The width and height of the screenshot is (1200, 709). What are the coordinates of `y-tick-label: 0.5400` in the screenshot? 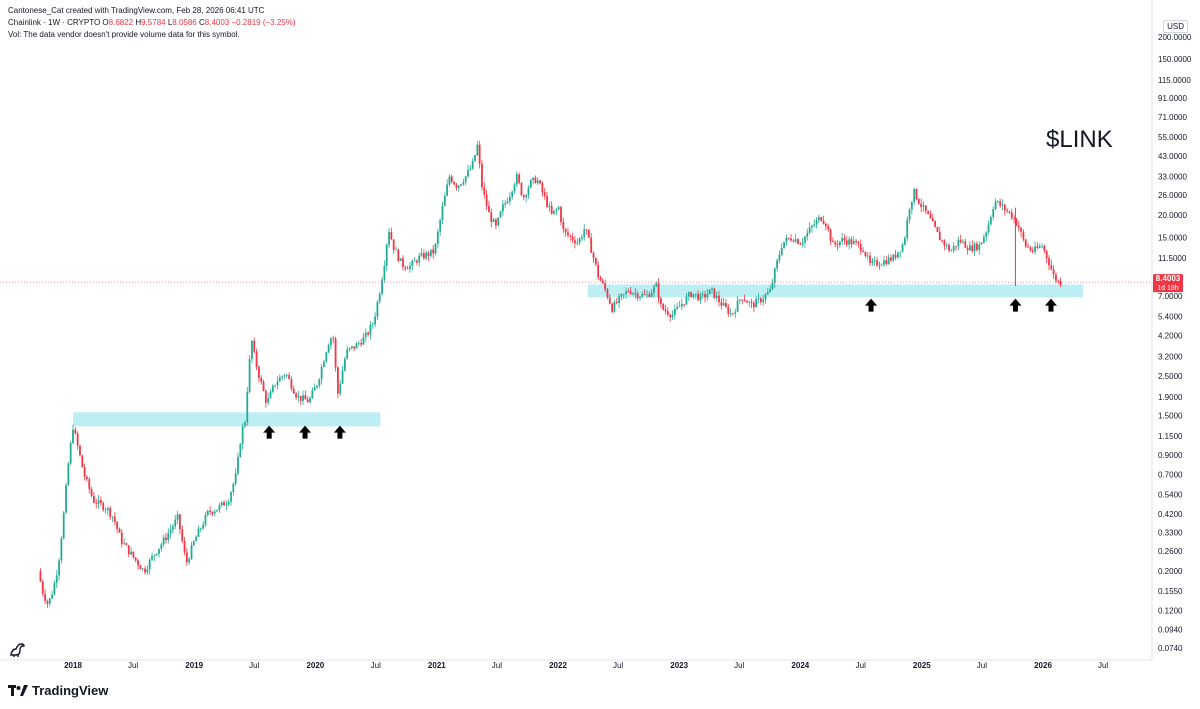 It's located at (1170, 494).